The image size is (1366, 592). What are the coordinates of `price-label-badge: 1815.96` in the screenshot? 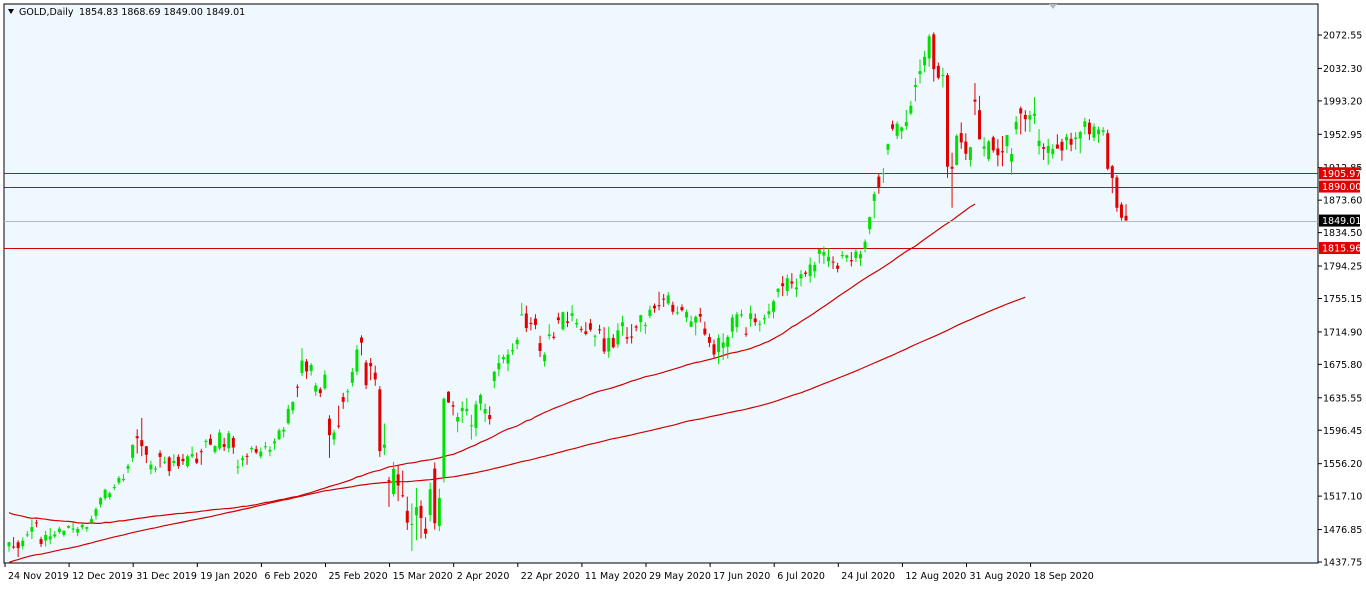 It's located at (1340, 248).